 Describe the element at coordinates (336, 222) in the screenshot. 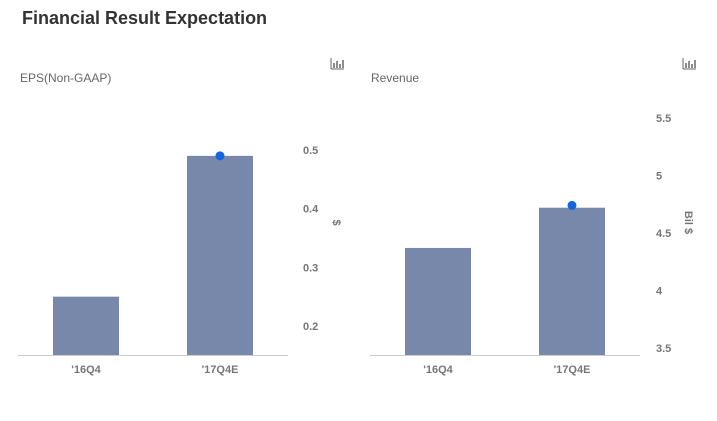

I see `y-axis-title: $` at that location.